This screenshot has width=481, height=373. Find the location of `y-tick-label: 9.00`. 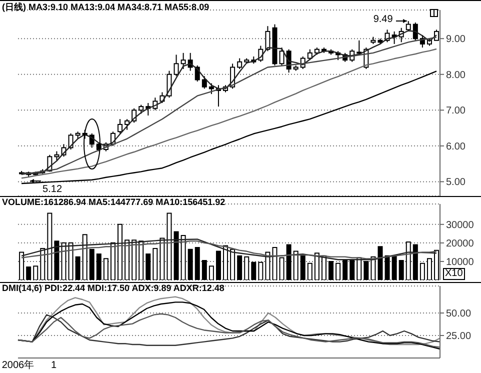

y-tick-label: 9.00 is located at coordinates (456, 40).